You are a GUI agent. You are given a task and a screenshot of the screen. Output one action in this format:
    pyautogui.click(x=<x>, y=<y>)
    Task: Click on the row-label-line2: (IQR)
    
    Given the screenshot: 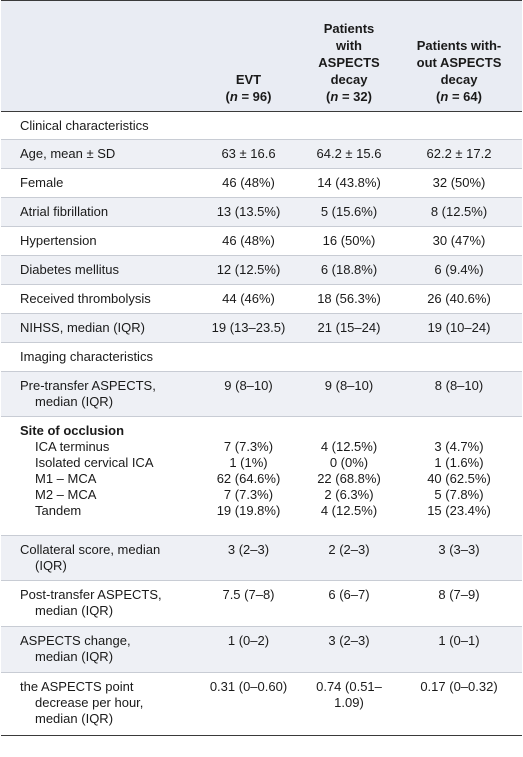 What is the action you would take?
    pyautogui.click(x=51, y=565)
    